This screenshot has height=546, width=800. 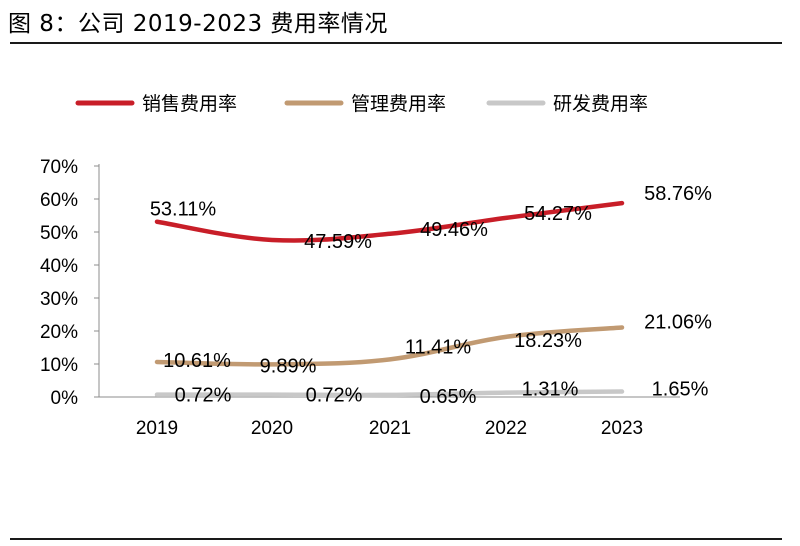 What do you see at coordinates (548, 341) in the screenshot?
I see `data-label: 18.23%` at bounding box center [548, 341].